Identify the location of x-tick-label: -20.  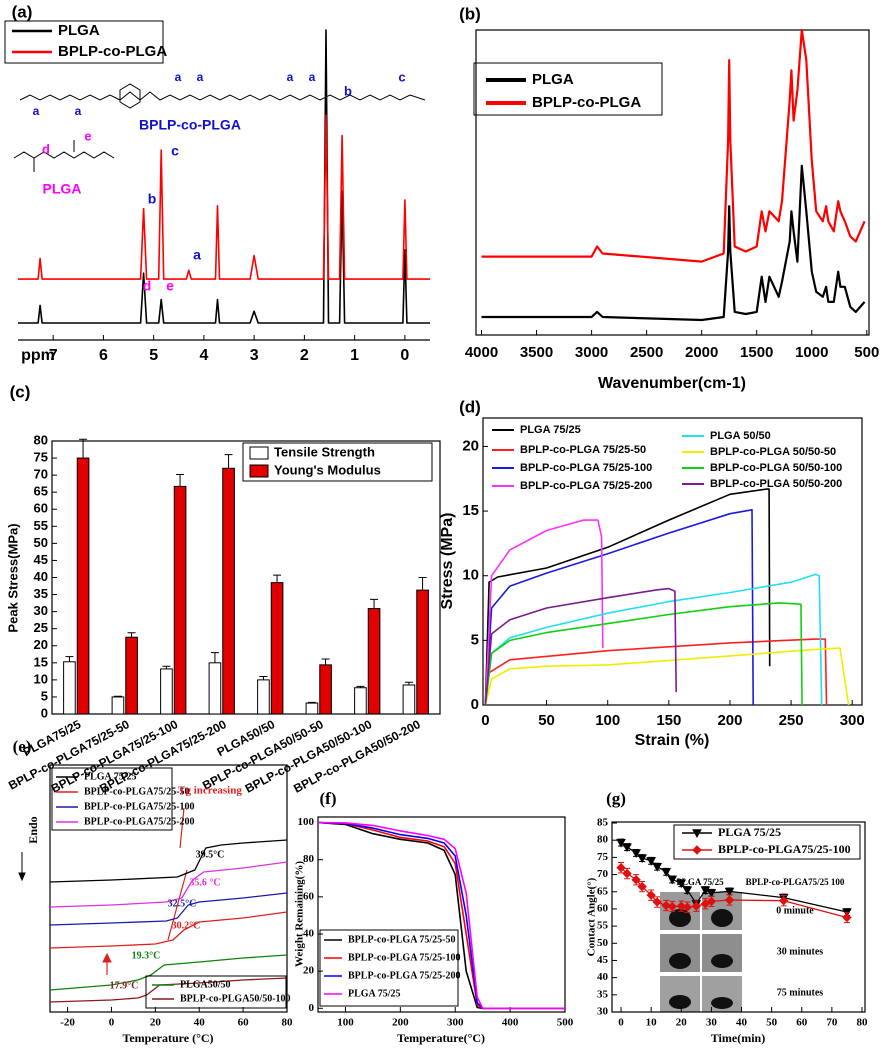
(67, 1023).